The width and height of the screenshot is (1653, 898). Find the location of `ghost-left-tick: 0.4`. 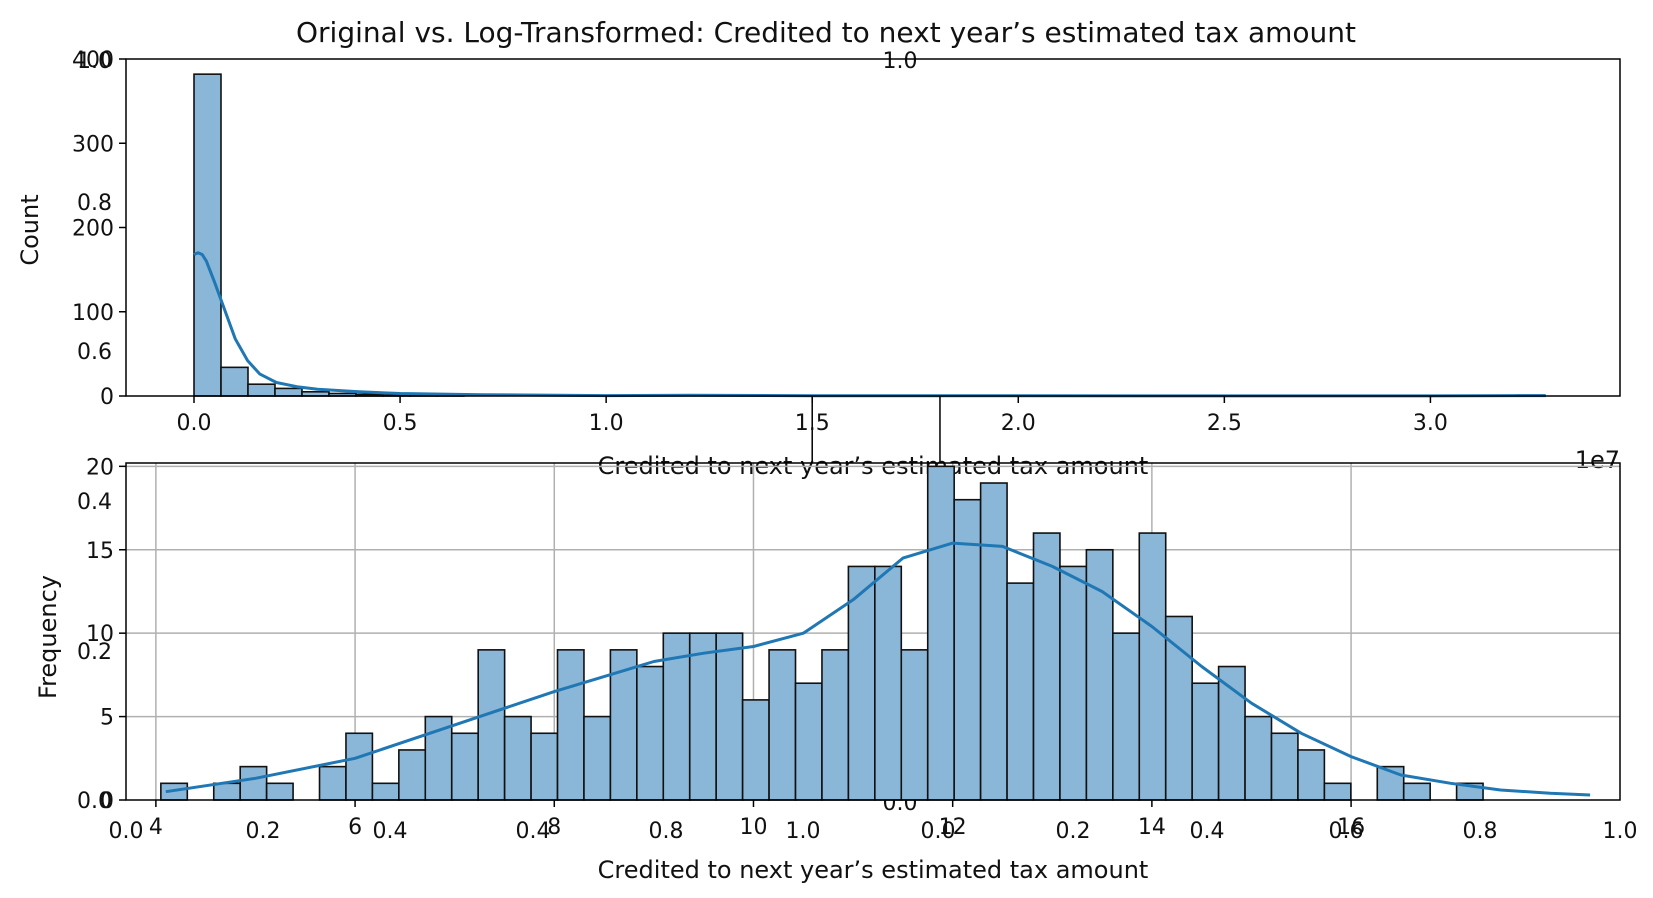

ghost-left-tick: 0.4 is located at coordinates (94, 502).